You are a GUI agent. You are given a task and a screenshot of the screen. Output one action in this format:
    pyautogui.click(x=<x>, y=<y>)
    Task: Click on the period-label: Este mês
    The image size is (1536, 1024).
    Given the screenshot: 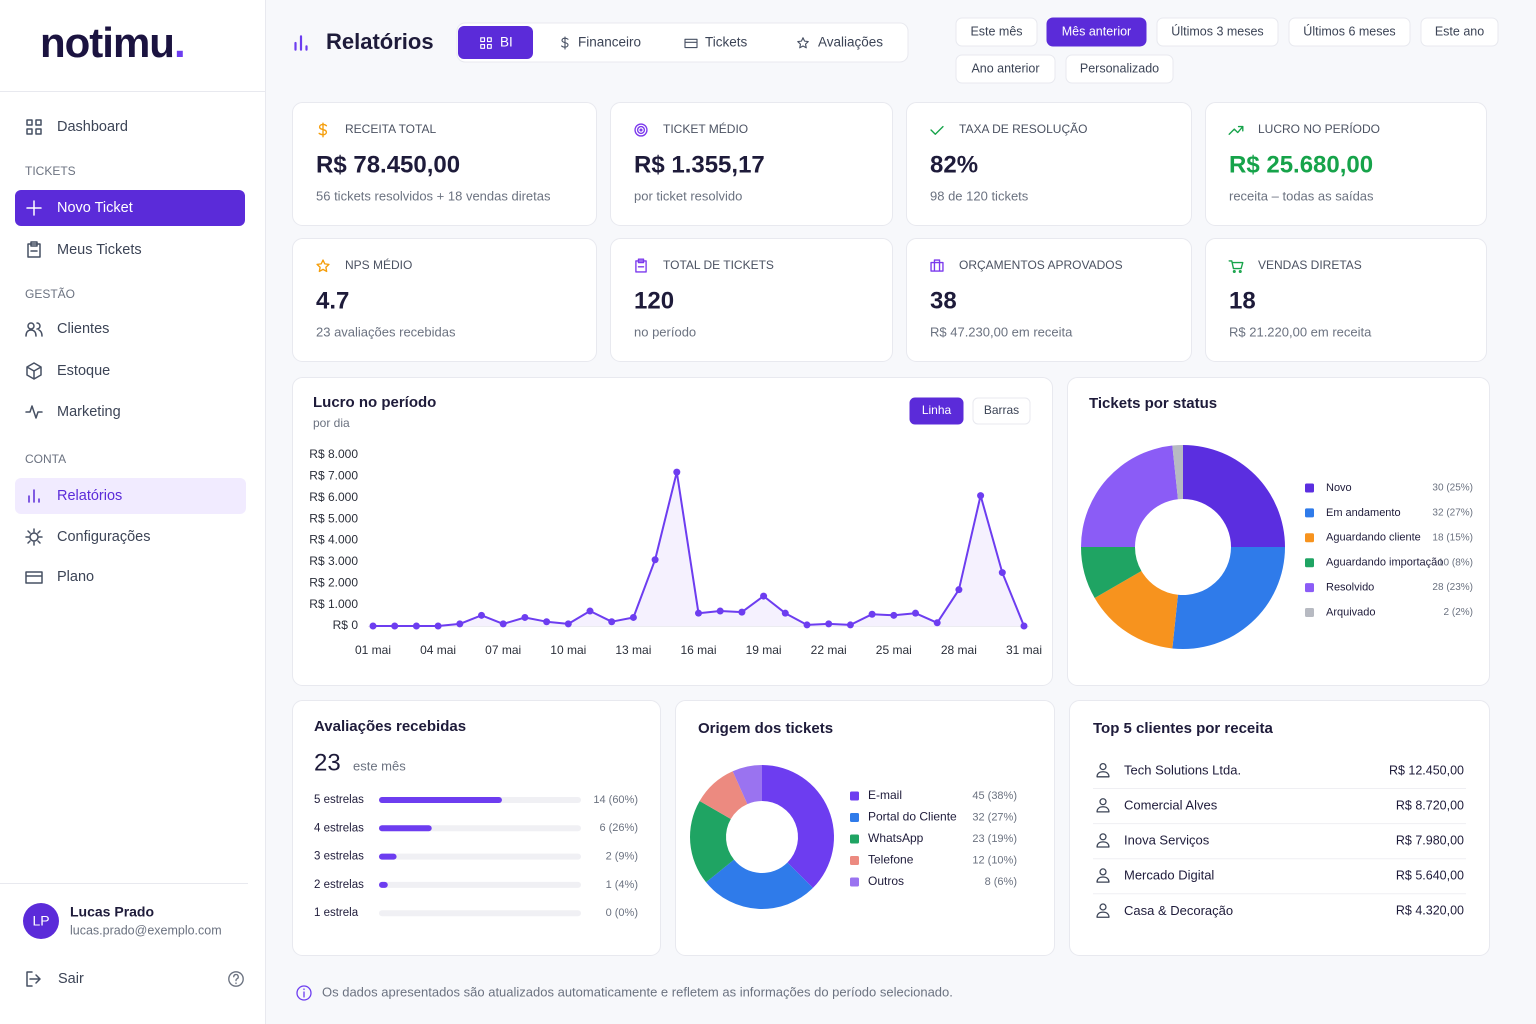 What is the action you would take?
    pyautogui.click(x=996, y=31)
    